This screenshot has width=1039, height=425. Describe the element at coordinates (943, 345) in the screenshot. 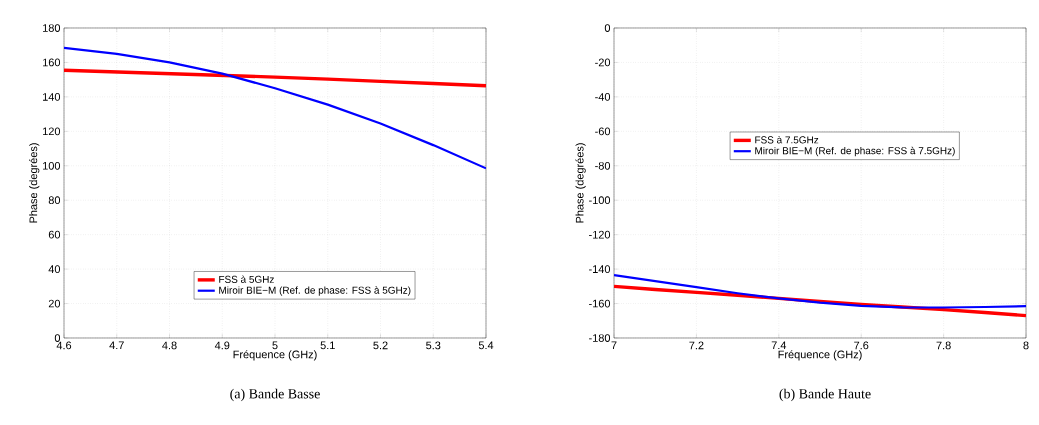

I see `x-tick-label: 7.8` at that location.